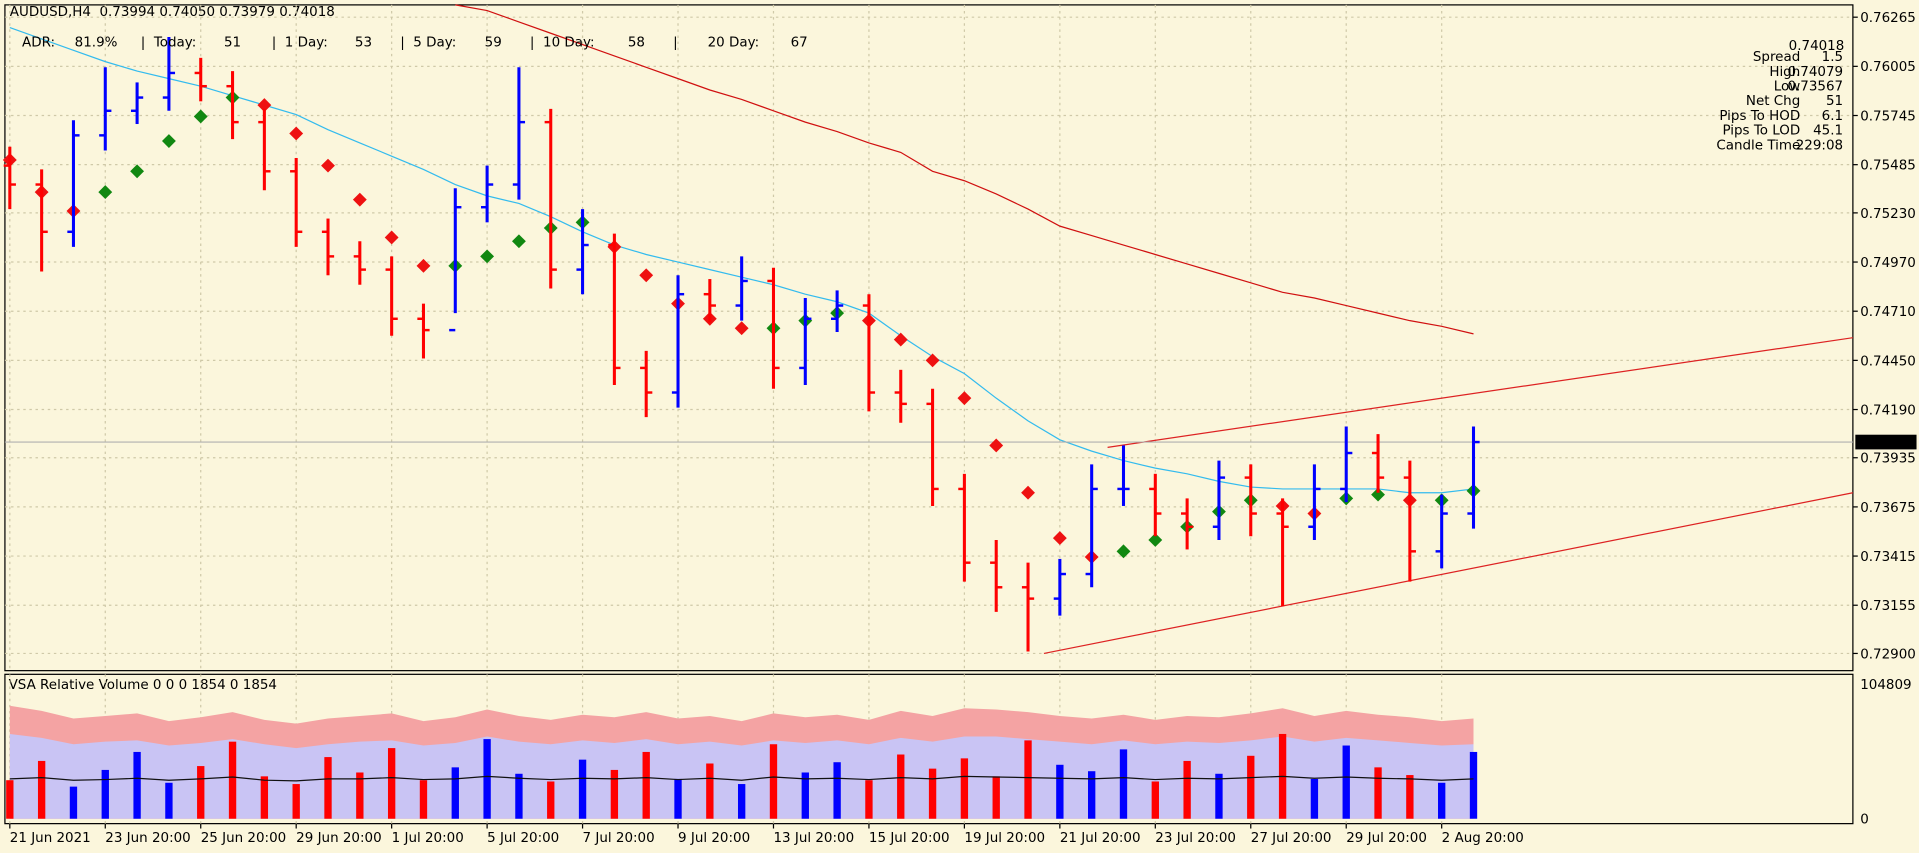  I want to click on adr-value: 67, so click(799, 43).